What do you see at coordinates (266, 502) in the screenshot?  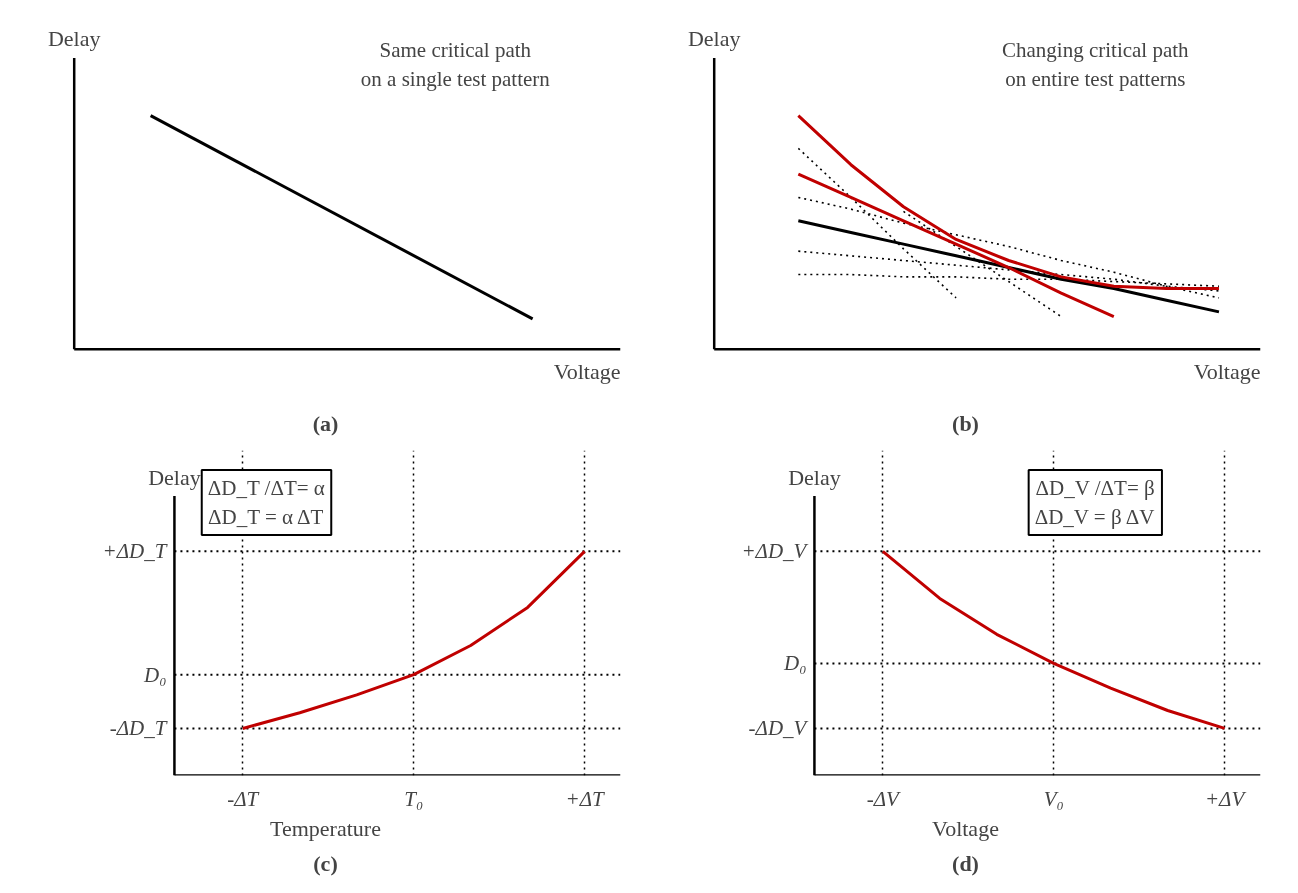 I see `text: ΔD_T /ΔT= α ΔD_T = α ΔT` at bounding box center [266, 502].